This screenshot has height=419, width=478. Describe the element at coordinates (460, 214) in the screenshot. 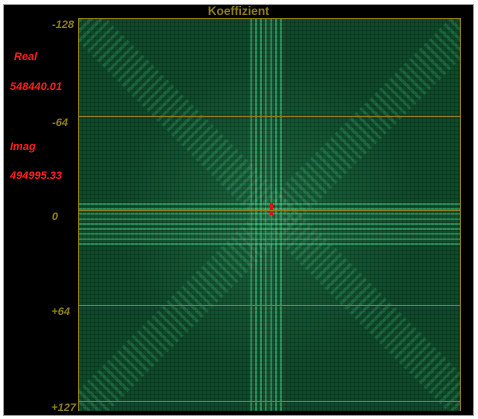

I see `grid-line-right` at that location.